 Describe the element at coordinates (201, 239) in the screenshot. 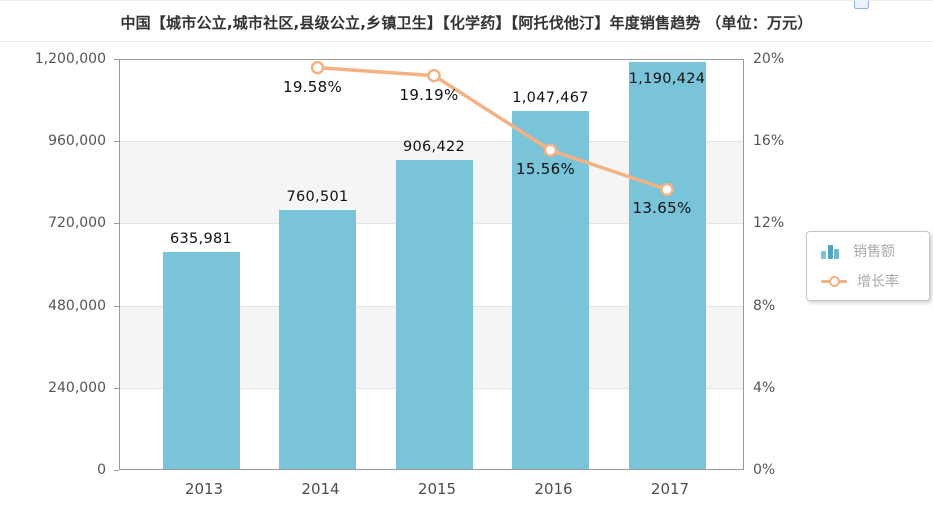

I see `bar-value-label: 635,981` at that location.